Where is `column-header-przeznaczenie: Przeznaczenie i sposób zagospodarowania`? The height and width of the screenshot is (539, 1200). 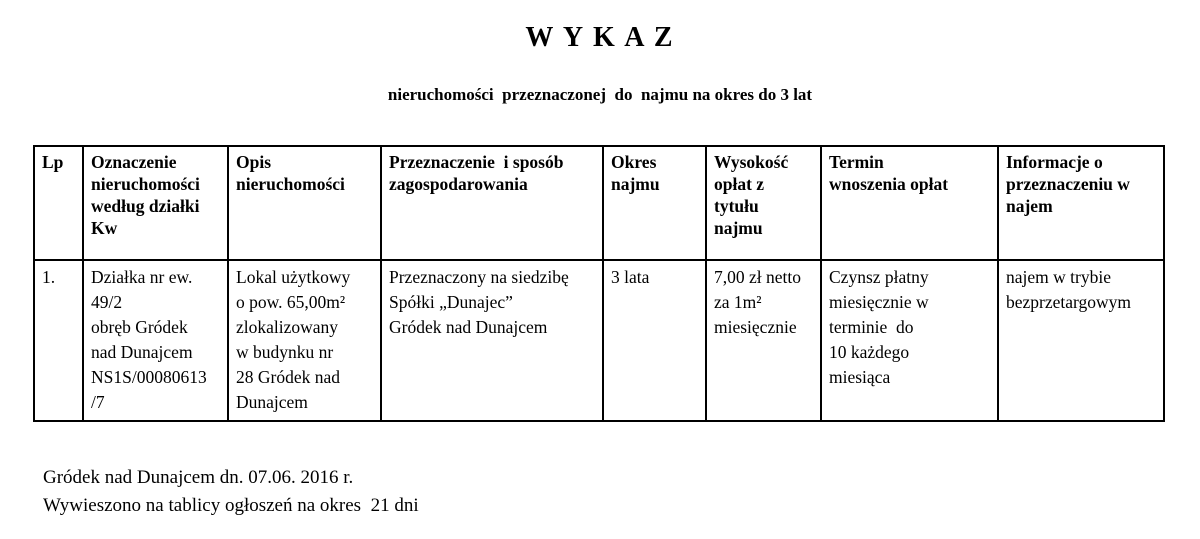
column-header-przeznaczenie: Przeznaczenie i sposób zagospodarowania is located at coordinates (492, 203).